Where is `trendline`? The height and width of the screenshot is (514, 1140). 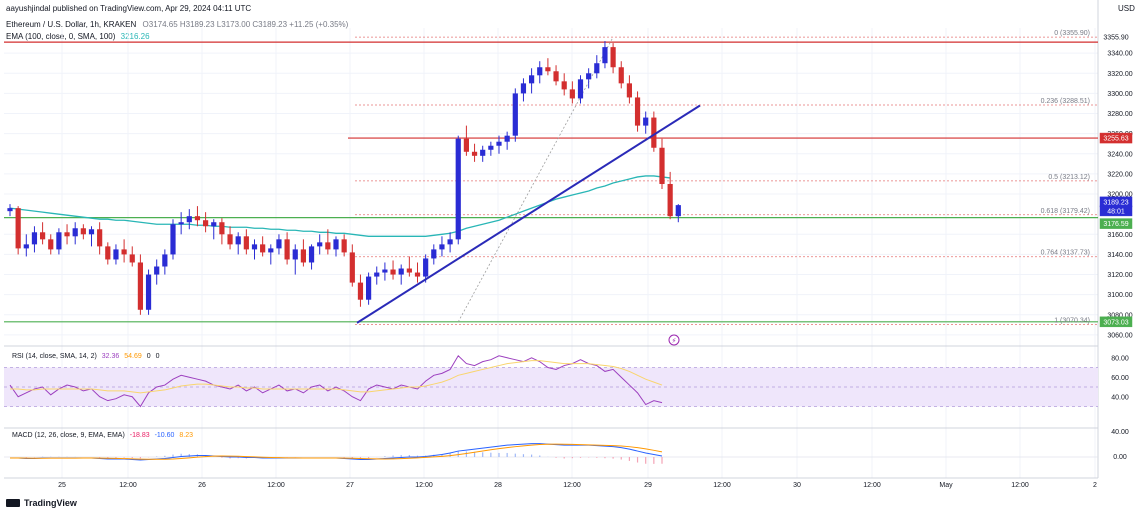
trendline is located at coordinates (528, 214).